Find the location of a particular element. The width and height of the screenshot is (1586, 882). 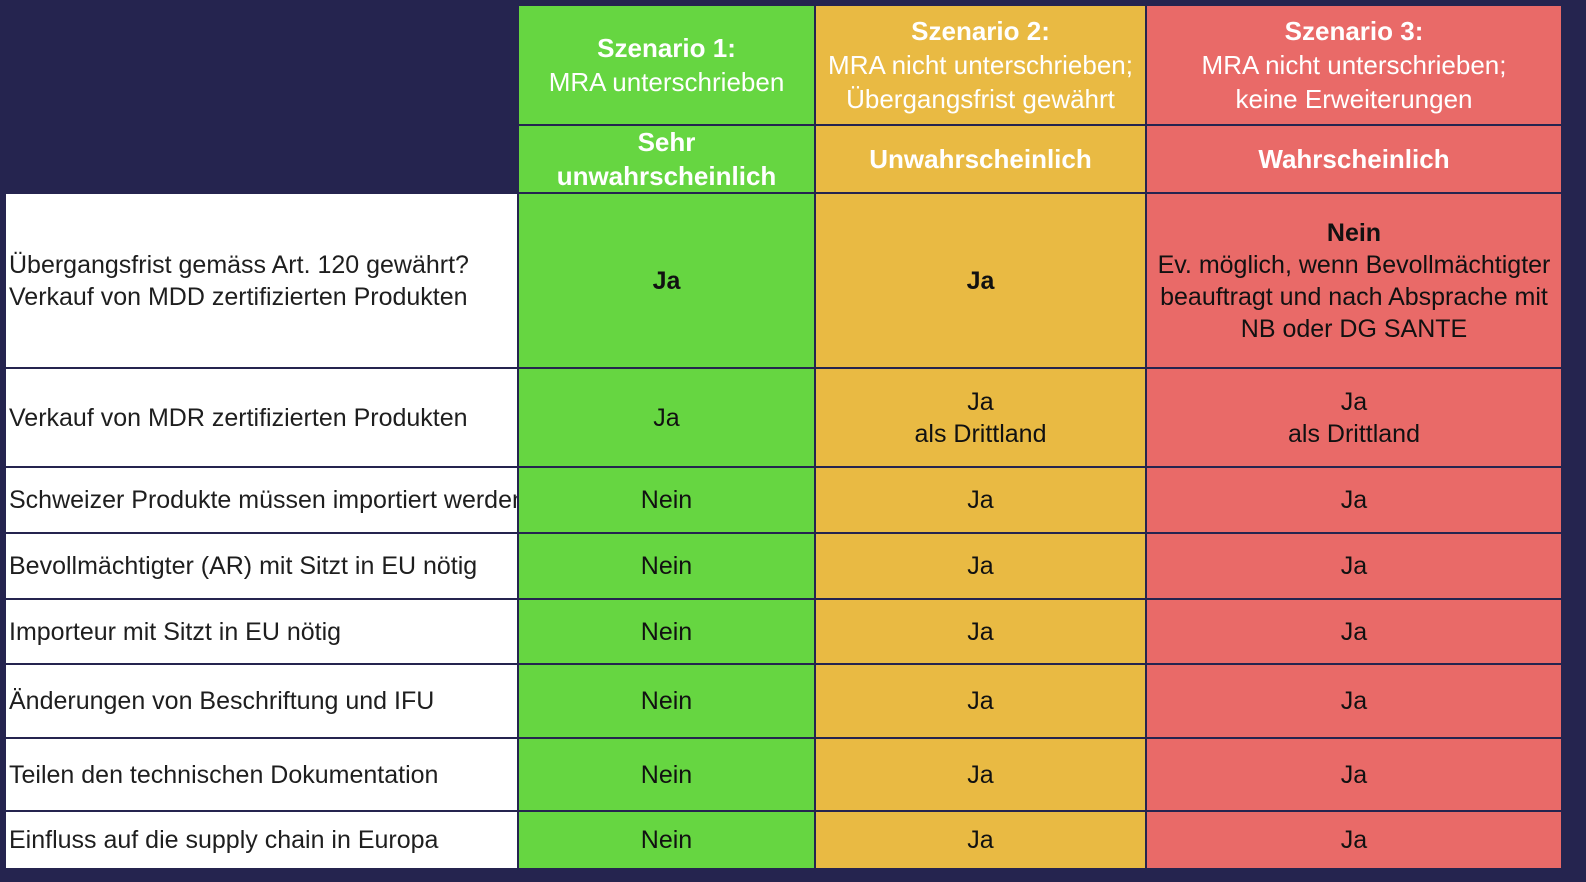

row-label: Einfluss auf die supply chain in Europa is located at coordinates (261, 840).